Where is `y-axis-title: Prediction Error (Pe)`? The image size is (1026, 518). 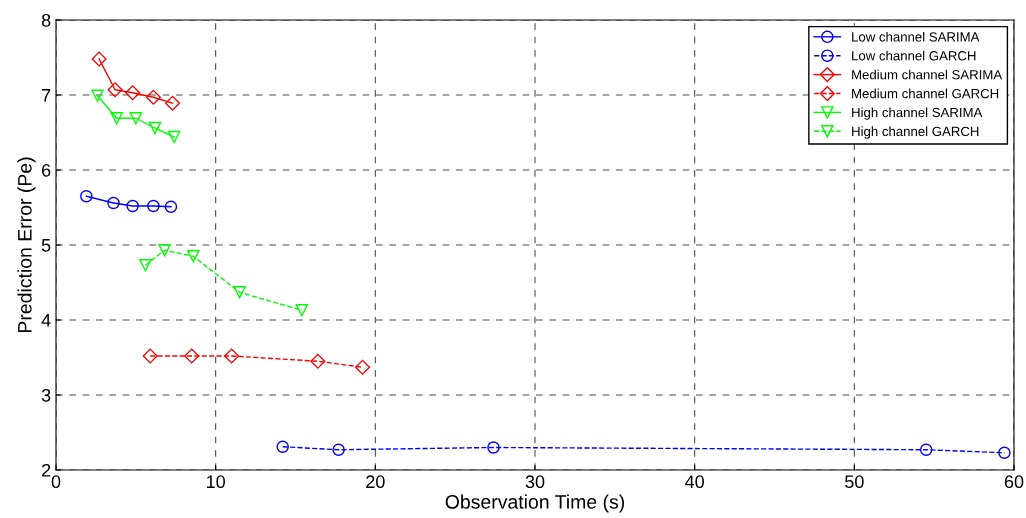
y-axis-title: Prediction Error (Pe) is located at coordinates (26, 245).